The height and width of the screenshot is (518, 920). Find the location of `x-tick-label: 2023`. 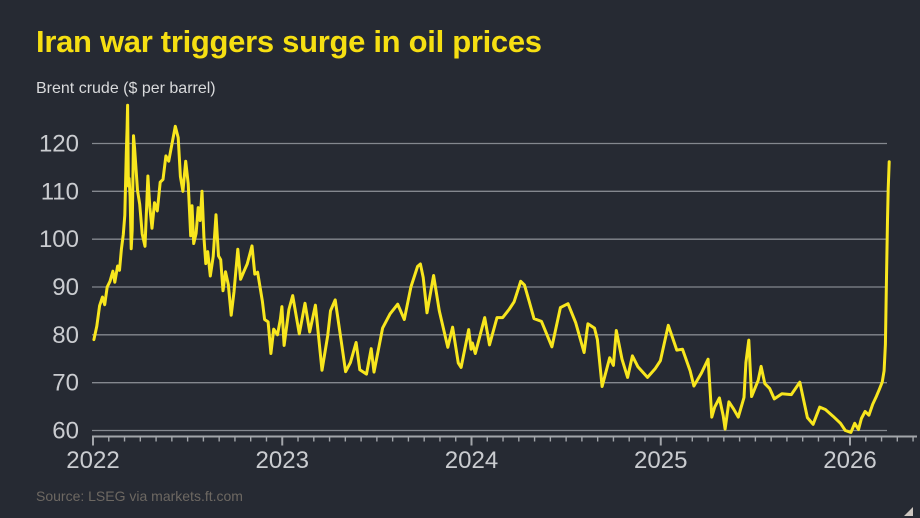

x-tick-label: 2023 is located at coordinates (282, 460).